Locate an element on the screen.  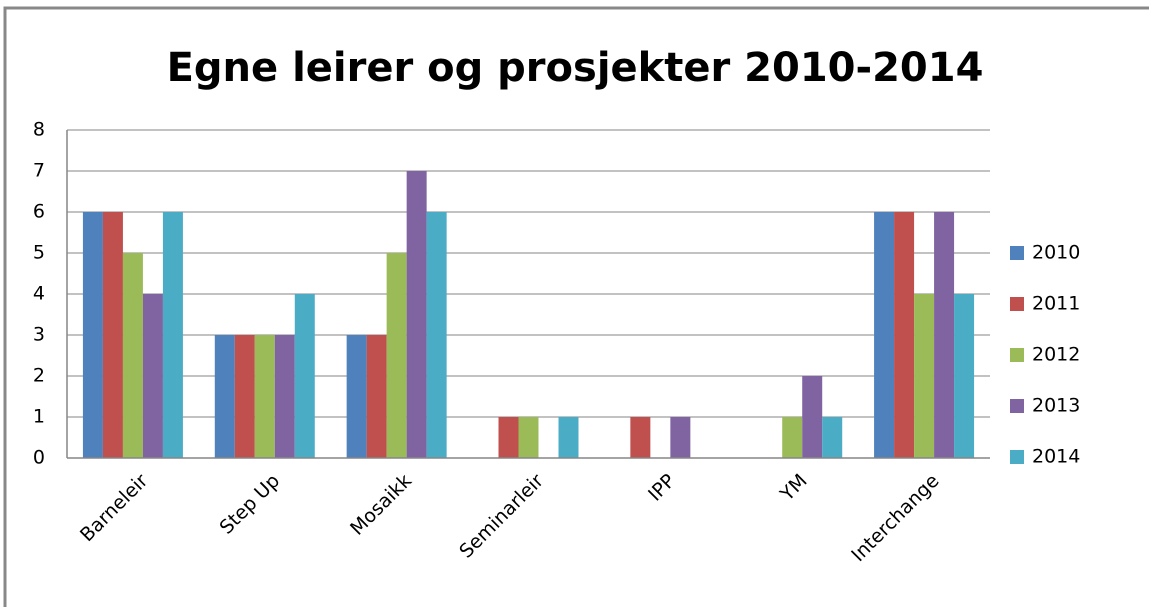
y-tick-label: 2 is located at coordinates (39, 376).